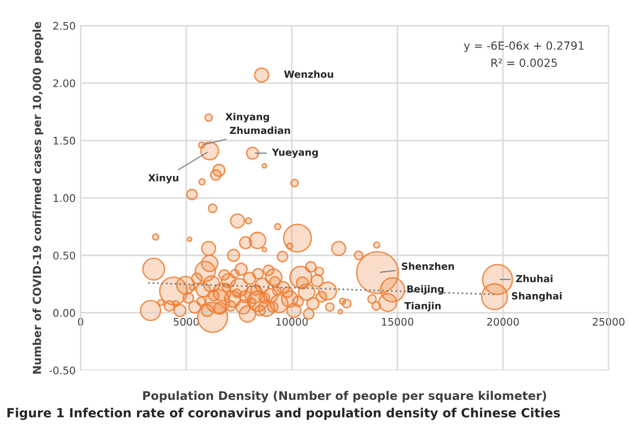  What do you see at coordinates (247, 117) in the screenshot?
I see `annotation: Xinyang` at bounding box center [247, 117].